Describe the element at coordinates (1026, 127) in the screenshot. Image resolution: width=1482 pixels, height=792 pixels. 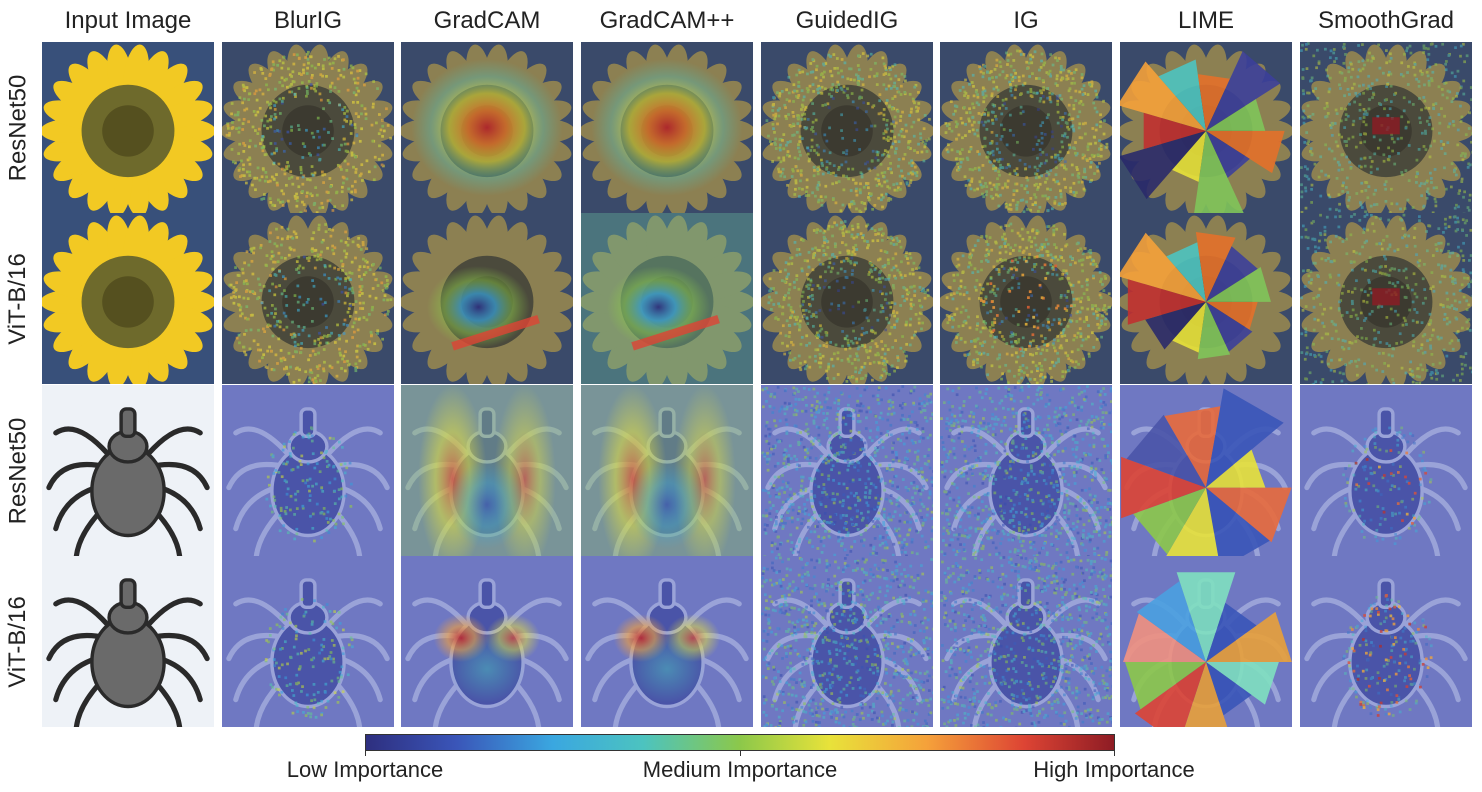
I see `tile-sunflower-resnet50-ig` at that location.